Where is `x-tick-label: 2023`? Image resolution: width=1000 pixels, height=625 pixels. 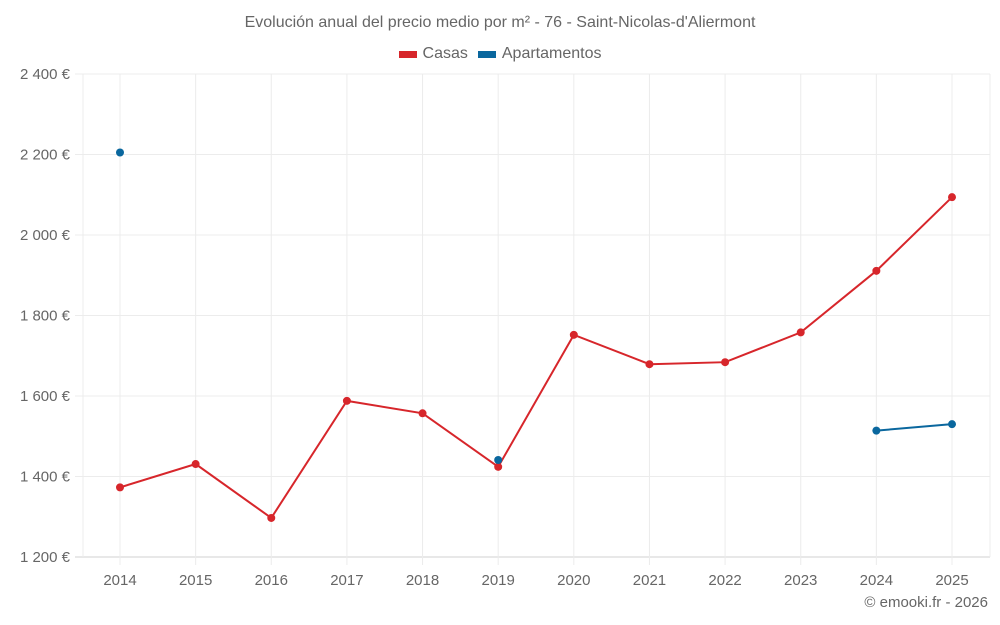
x-tick-label: 2023 is located at coordinates (800, 580).